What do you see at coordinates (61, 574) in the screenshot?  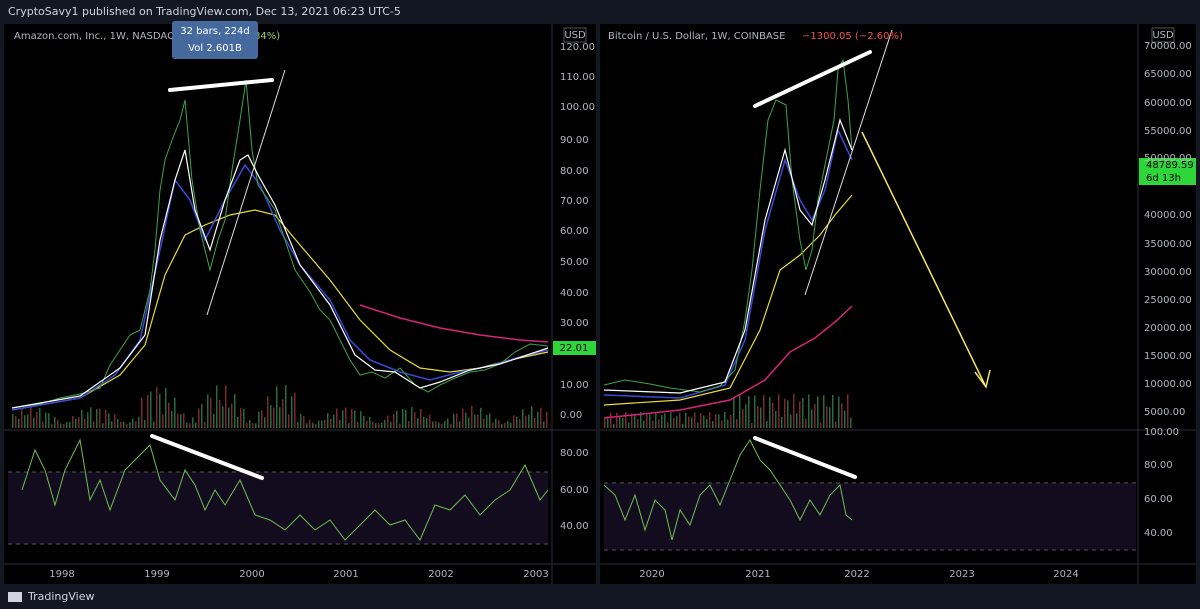 I see `time-label: 1998` at bounding box center [61, 574].